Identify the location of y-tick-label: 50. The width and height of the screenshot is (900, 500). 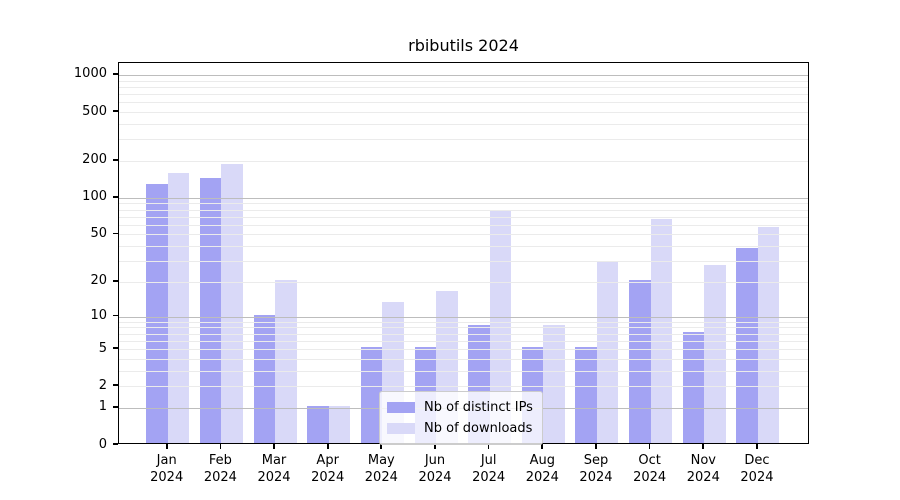
(98, 233).